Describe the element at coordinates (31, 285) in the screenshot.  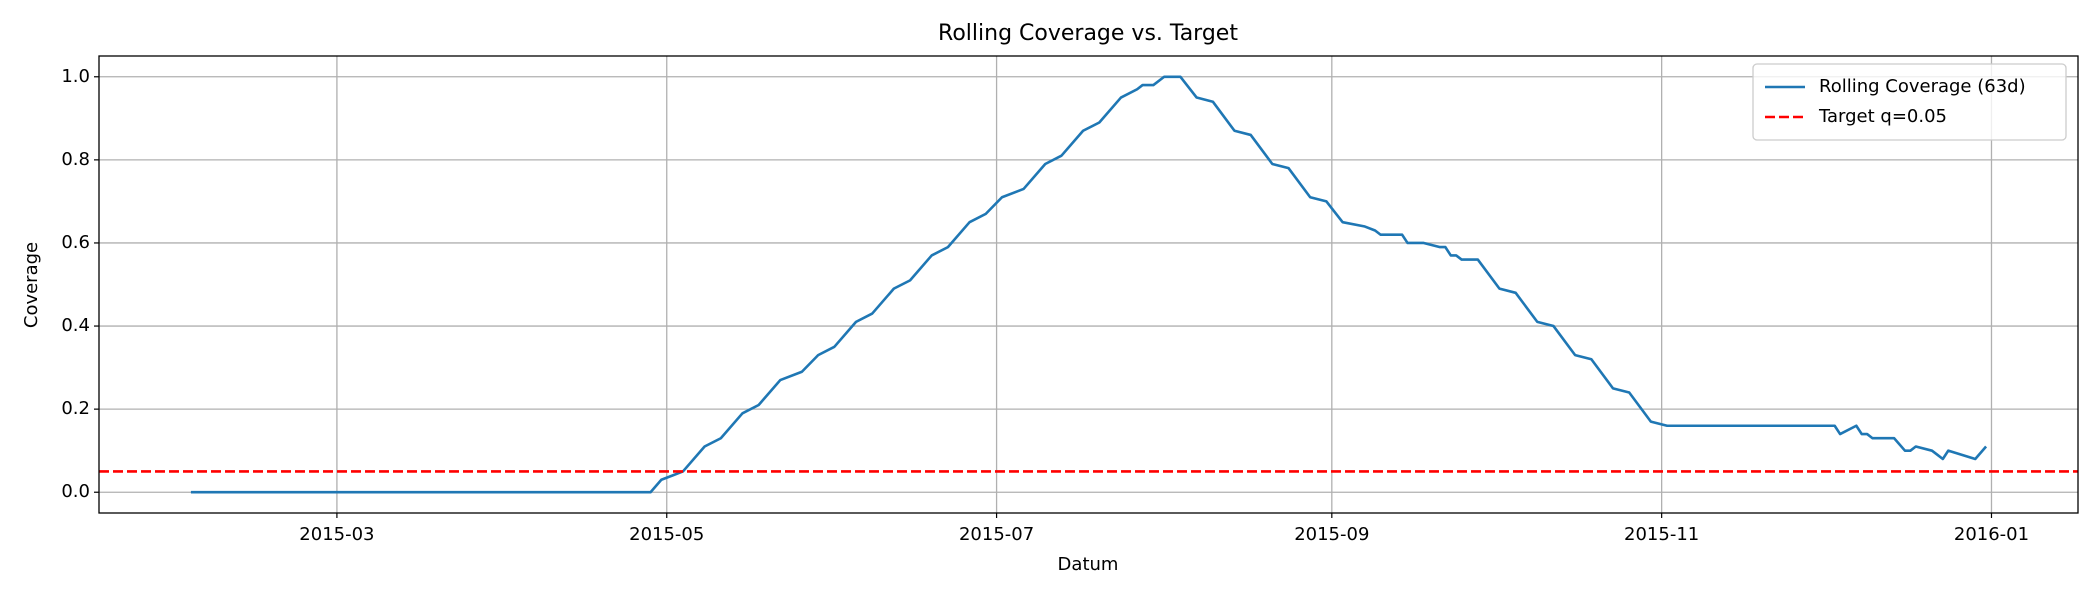
I see `y-axis-label: Coverage` at that location.